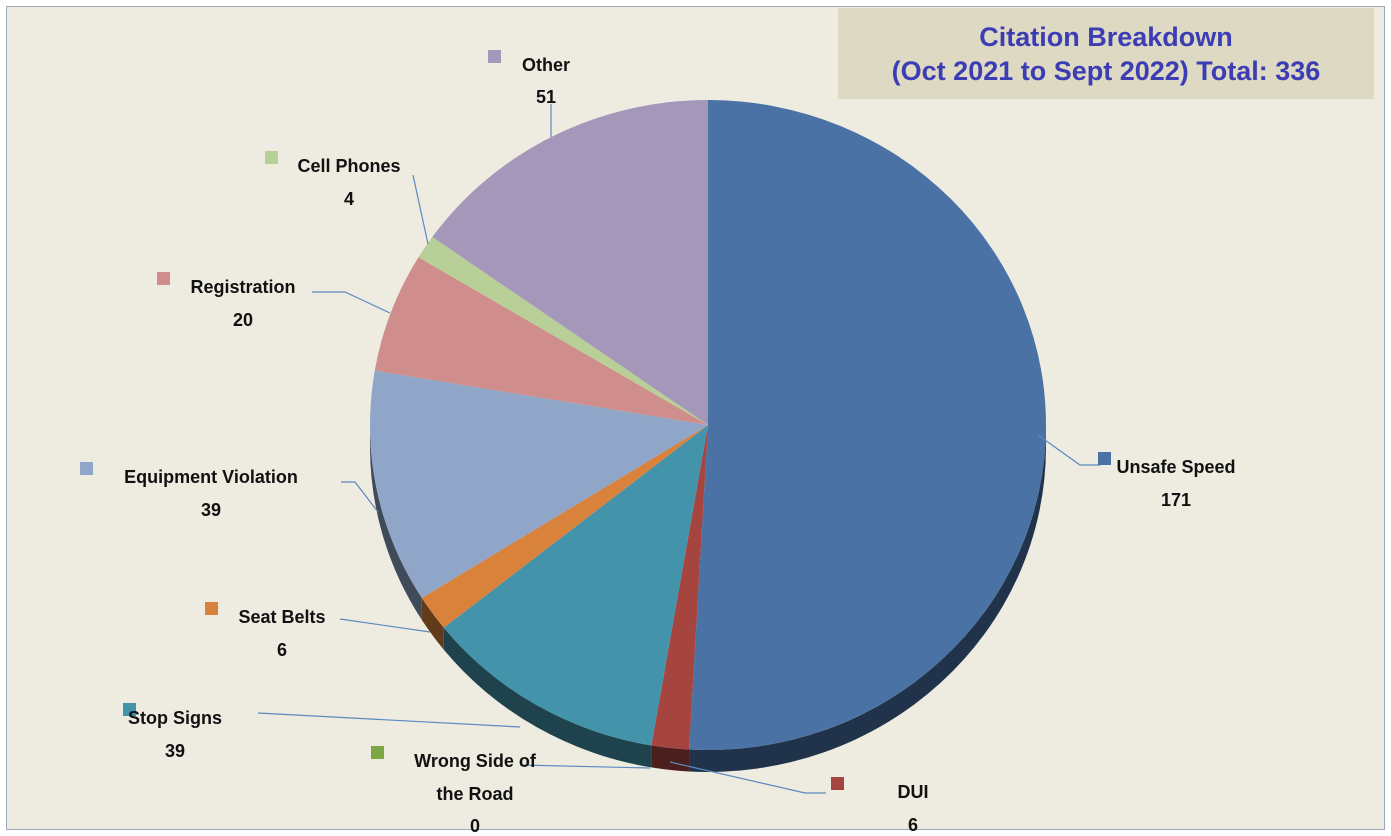 This screenshot has height=836, width=1391. What do you see at coordinates (243, 320) in the screenshot?
I see `data-label-value-6: 20` at bounding box center [243, 320].